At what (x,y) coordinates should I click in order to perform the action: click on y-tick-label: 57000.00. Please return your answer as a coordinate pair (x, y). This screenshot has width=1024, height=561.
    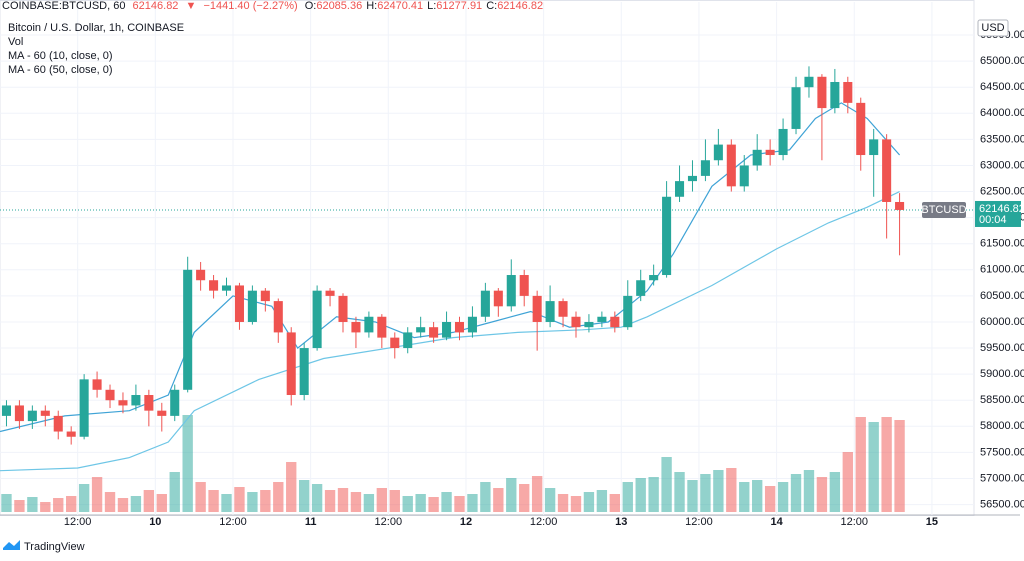
    Looking at the image, I should click on (1002, 478).